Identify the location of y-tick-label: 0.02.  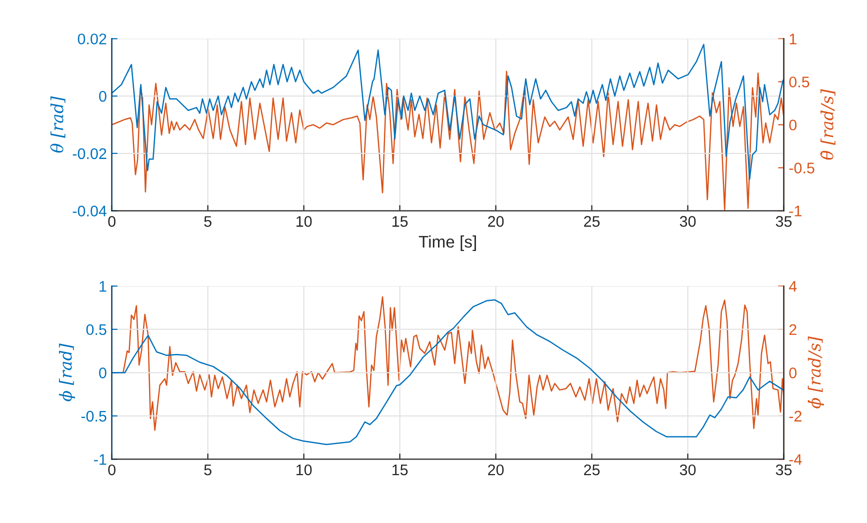
(92, 39).